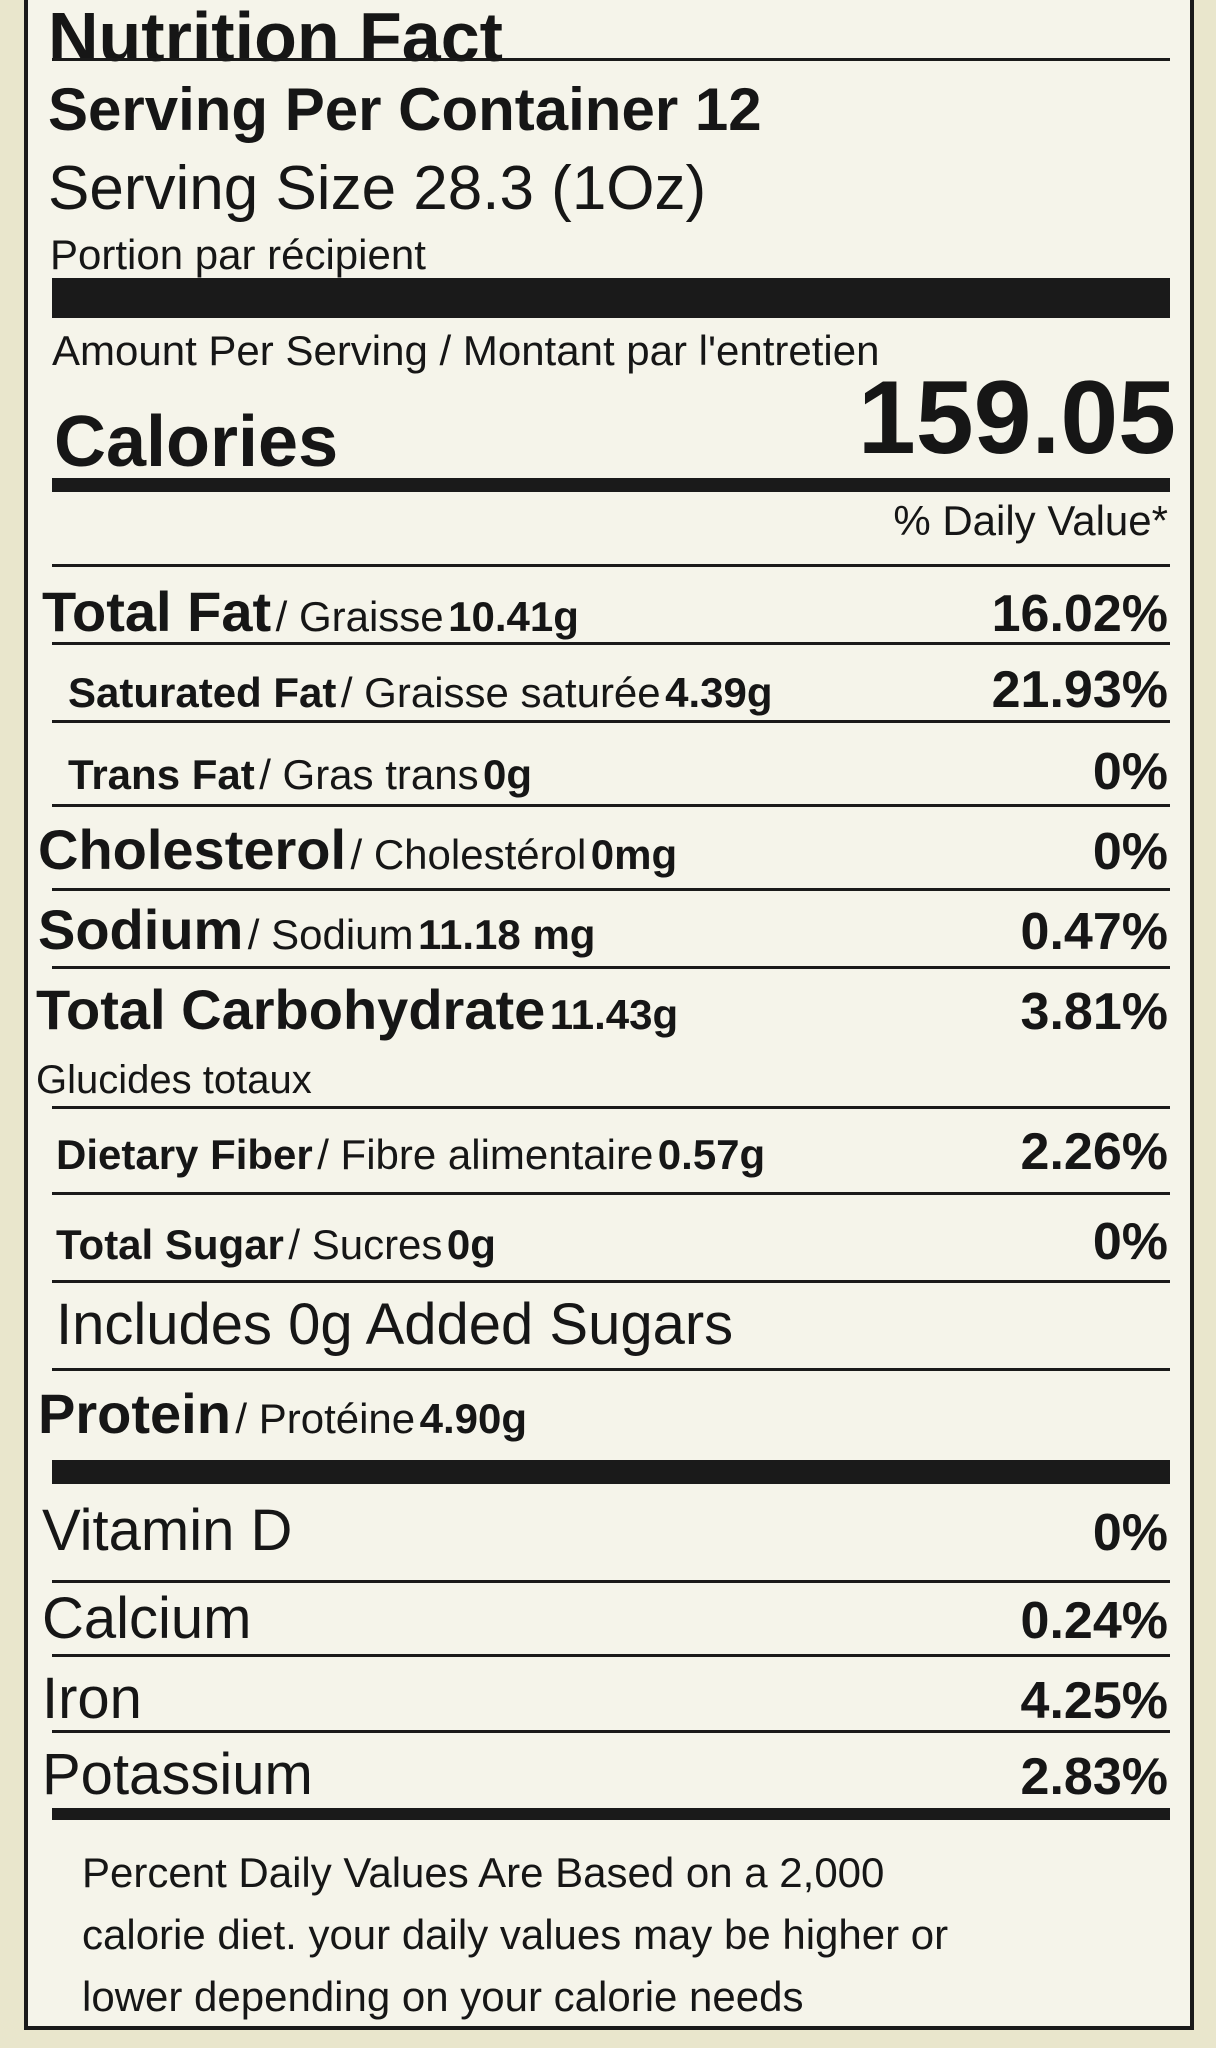  Describe the element at coordinates (609, 772) in the screenshot. I see `nutrient-row: Trans Fat / Gras trans 0g 0%` at that location.